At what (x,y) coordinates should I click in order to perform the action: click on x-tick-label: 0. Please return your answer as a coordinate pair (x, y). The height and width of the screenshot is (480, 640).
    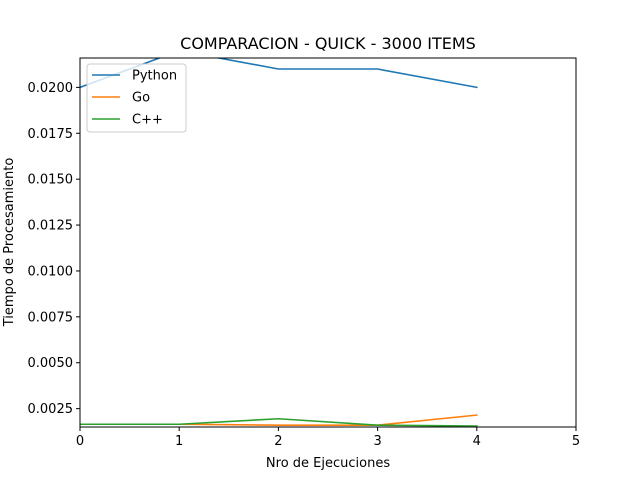
    Looking at the image, I should click on (80, 441).